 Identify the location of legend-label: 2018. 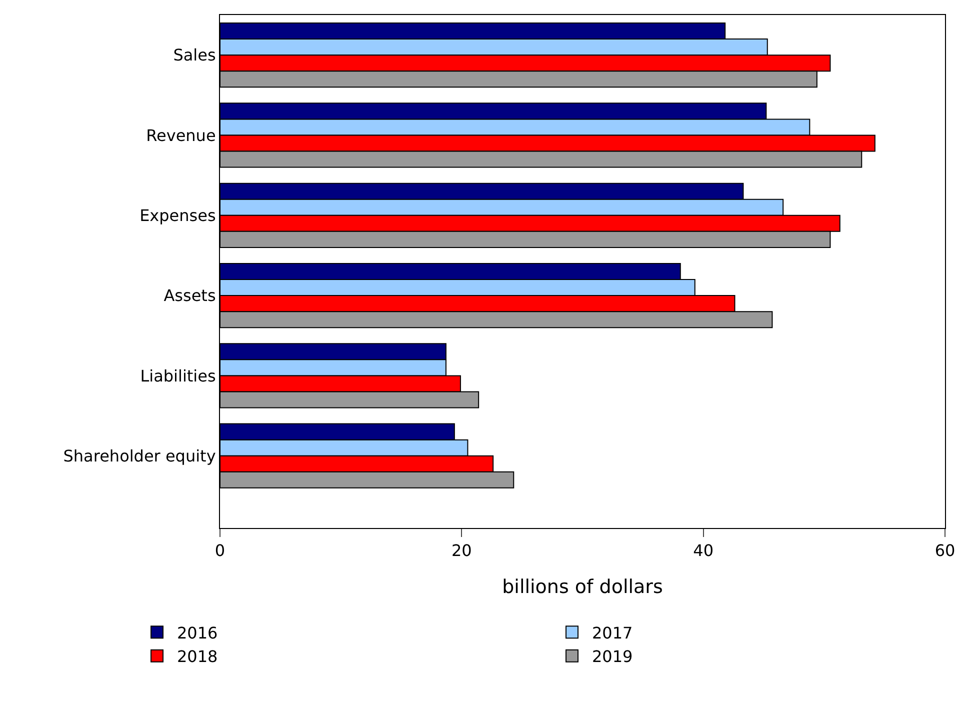
(197, 656).